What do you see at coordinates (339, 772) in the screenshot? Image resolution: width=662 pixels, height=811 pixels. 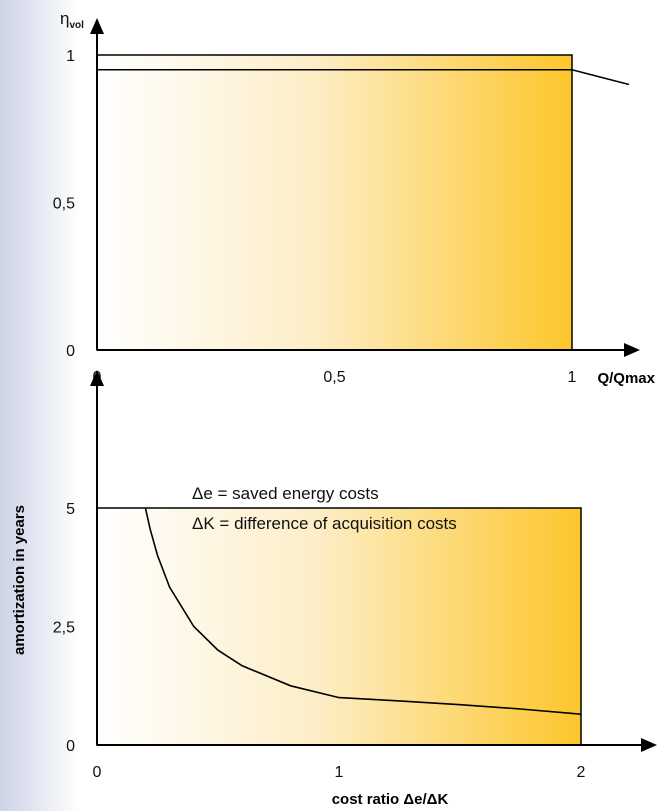 I see `amortization-chart-x-tick-1: 1` at bounding box center [339, 772].